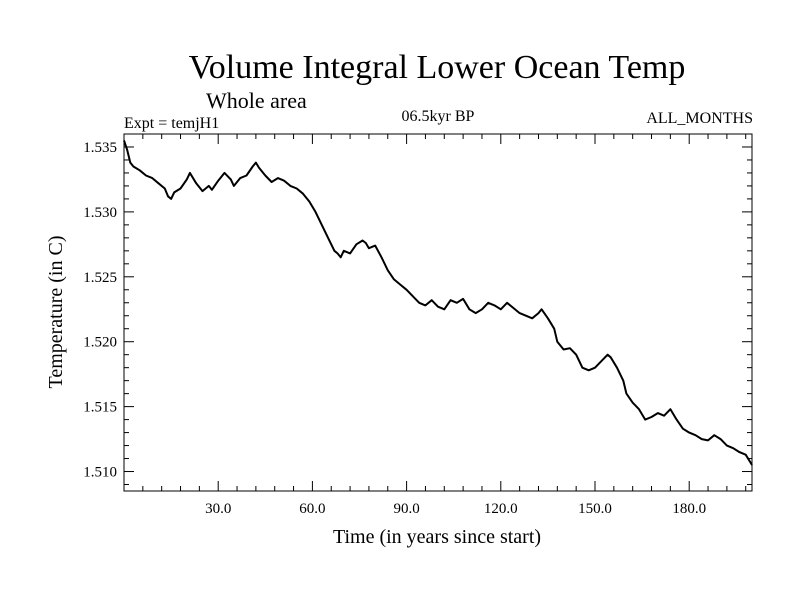 This screenshot has height=605, width=800. Describe the element at coordinates (689, 509) in the screenshot. I see `x-tick-label: 180.0` at that location.